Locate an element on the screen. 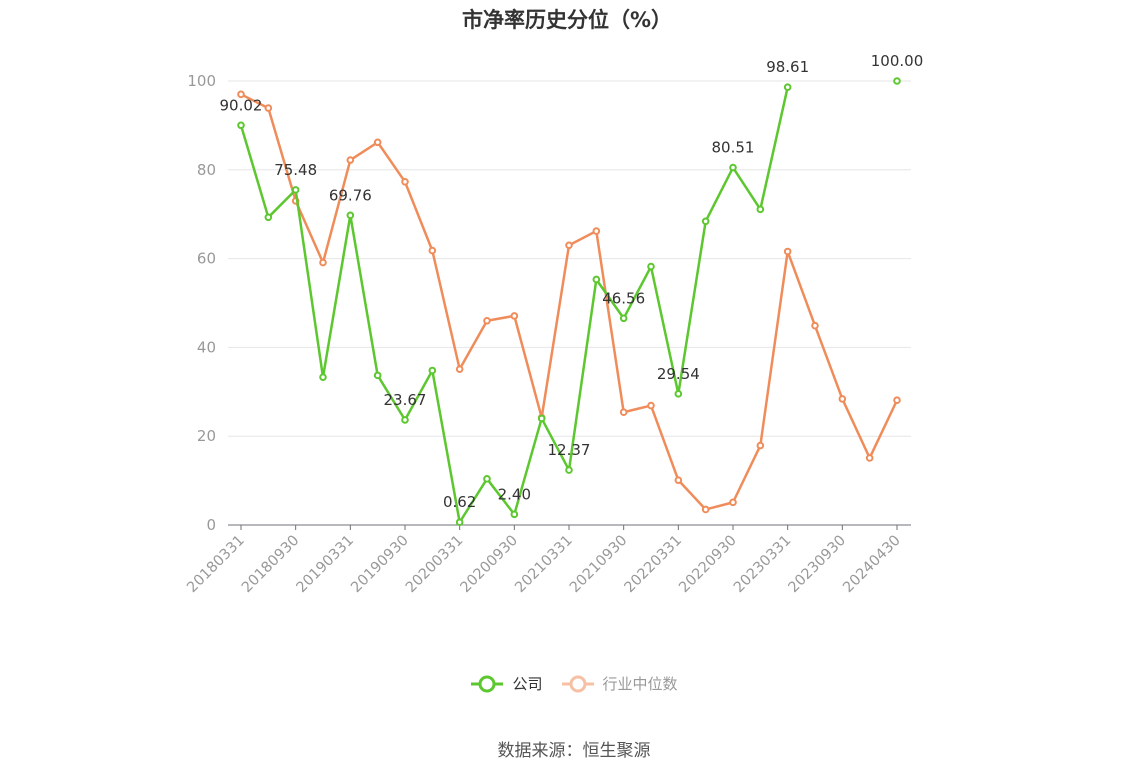 This screenshot has height=776, width=1148. y-tick-label: 80 is located at coordinates (206, 170).